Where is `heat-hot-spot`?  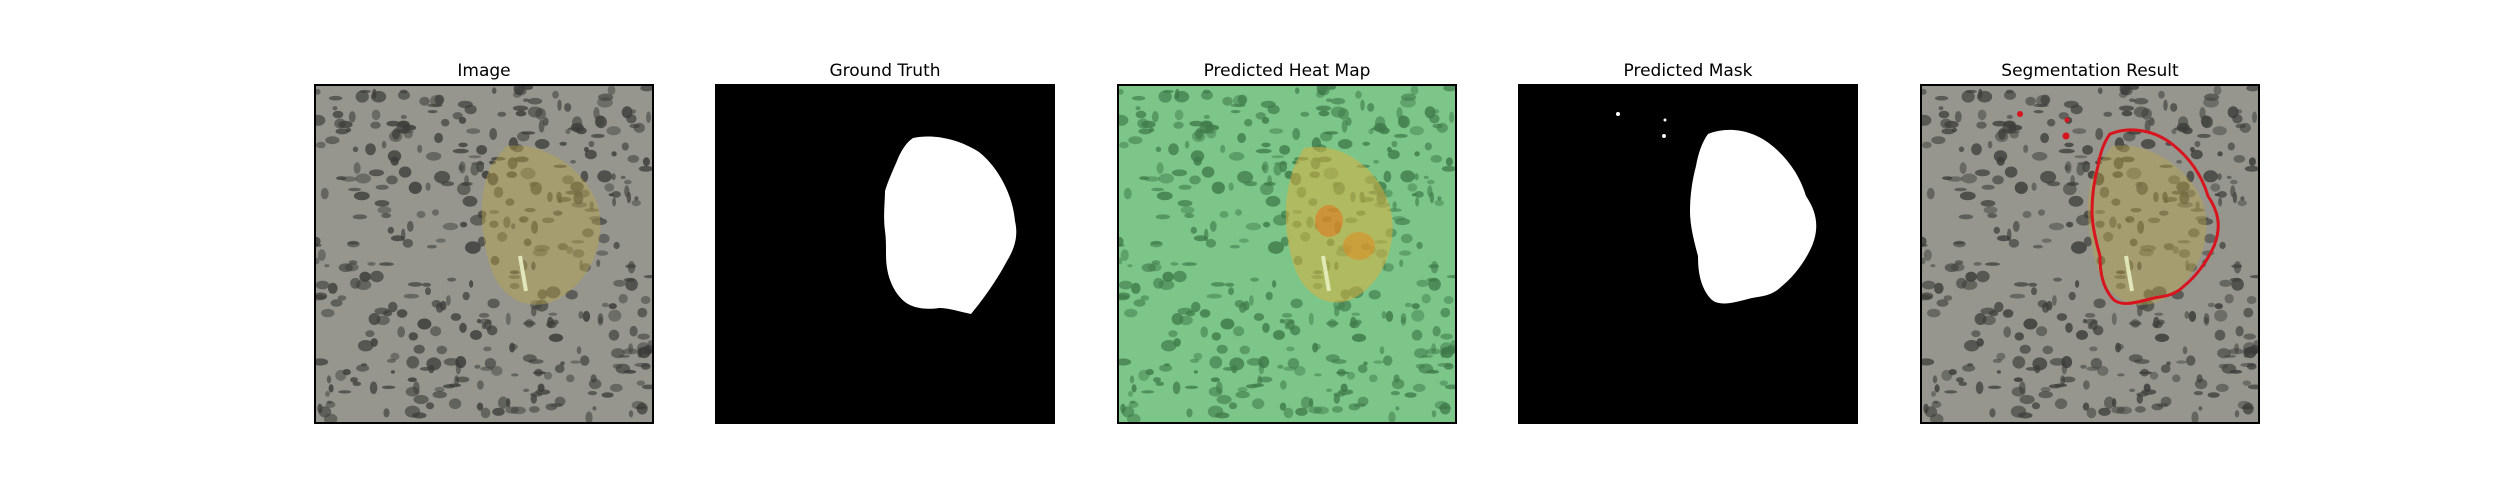
heat-hot-spot is located at coordinates (1359, 246).